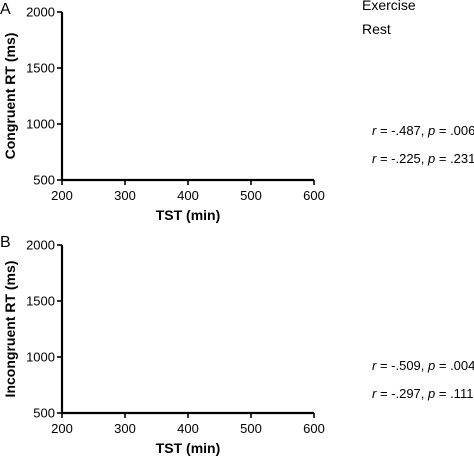 The image size is (474, 459). Describe the element at coordinates (5, 9) in the screenshot. I see `panel-label: A` at that location.